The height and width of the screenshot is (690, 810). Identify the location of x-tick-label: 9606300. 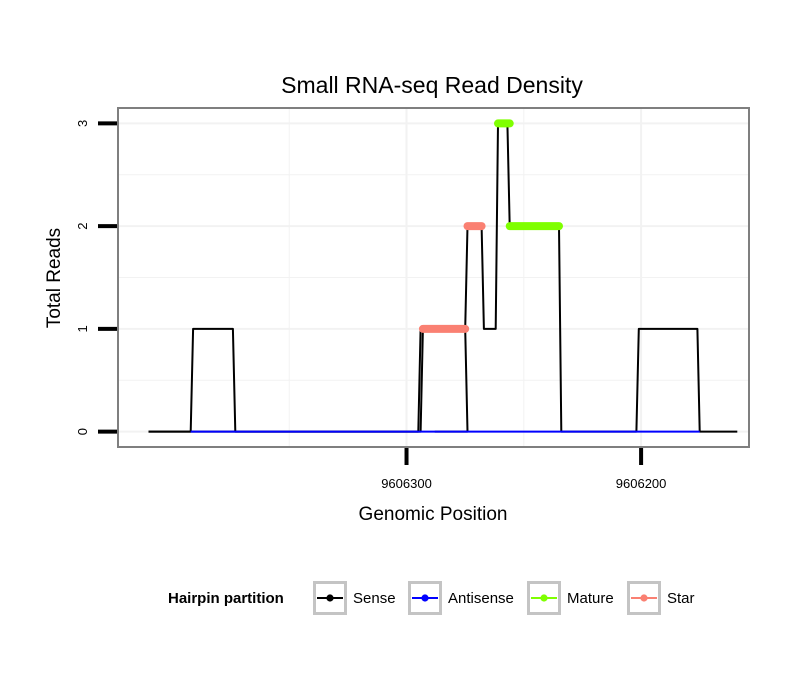
(406, 483).